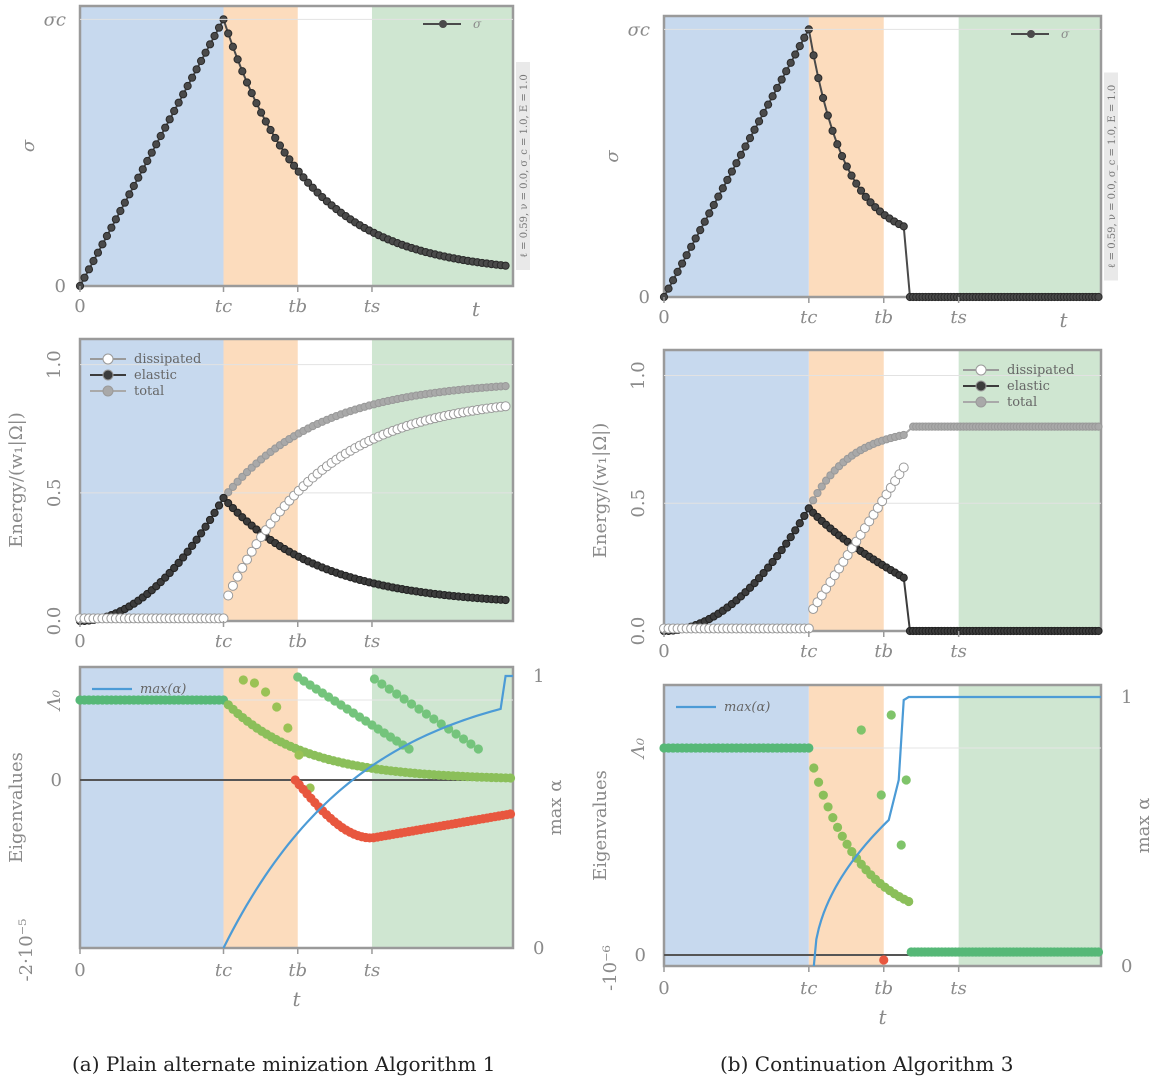 Image resolution: width=1161 pixels, height=1089 pixels. What do you see at coordinates (296, 999) in the screenshot?
I see `x-axis-label: t` at bounding box center [296, 999].